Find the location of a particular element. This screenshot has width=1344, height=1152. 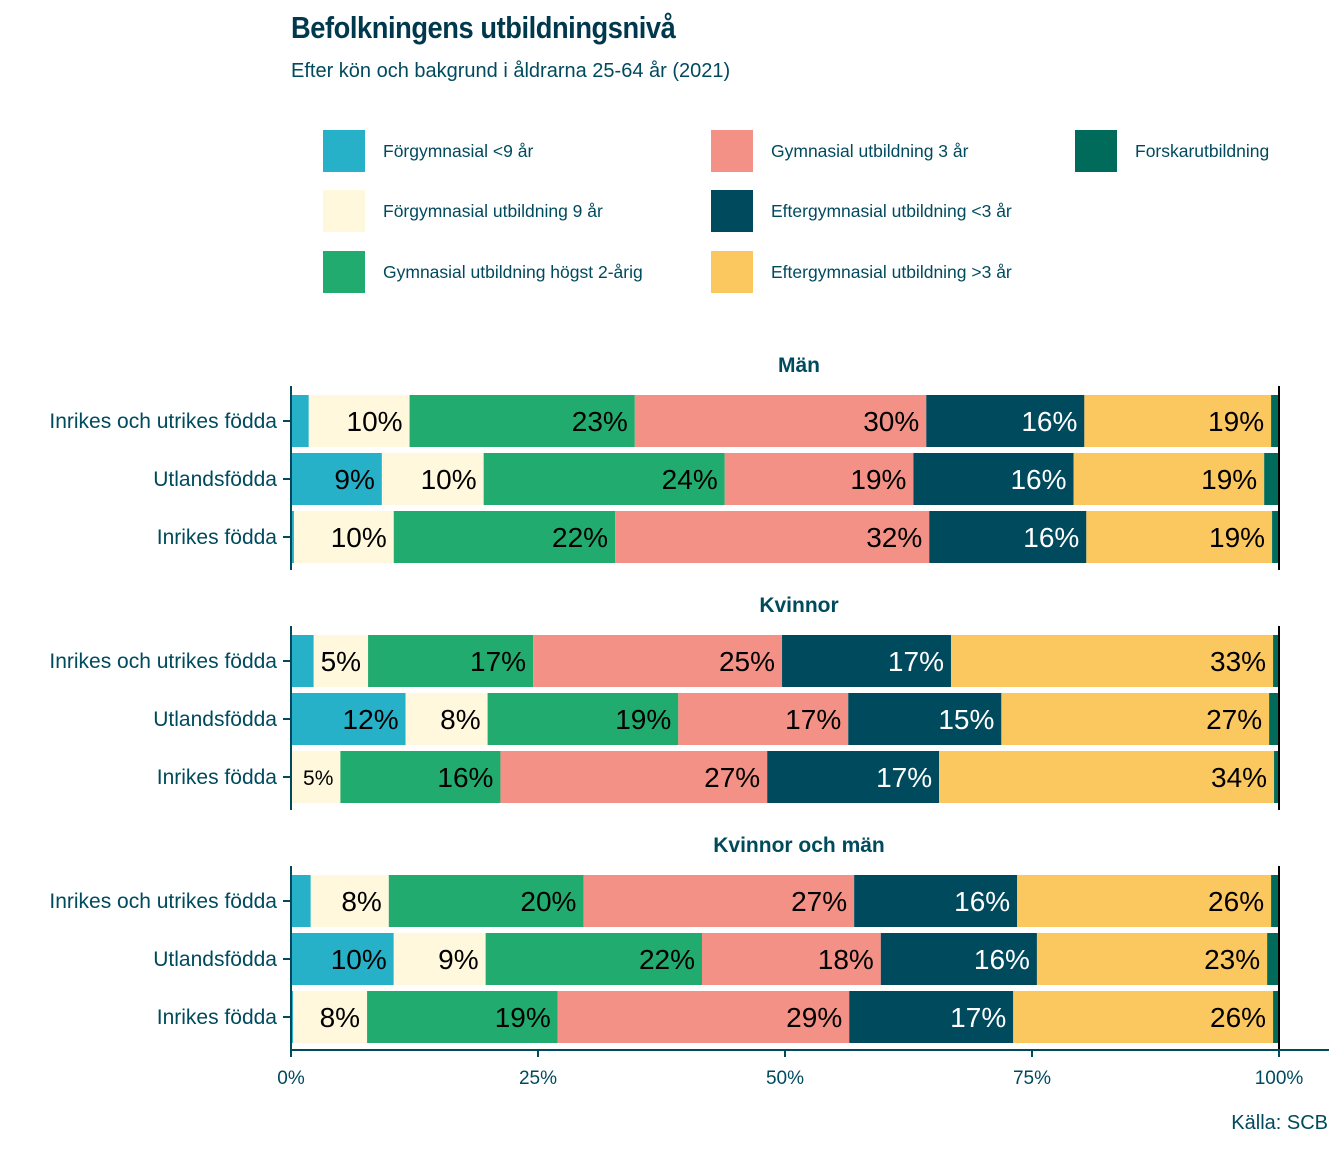

legend-label: Förgymnasial utbildning 9 år is located at coordinates (493, 210).